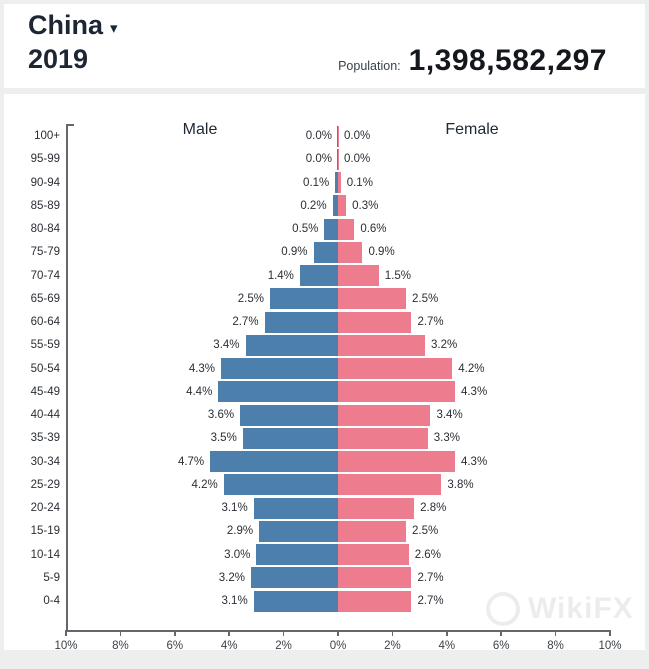 The image size is (649, 669). Describe the element at coordinates (51, 577) in the screenshot. I see `age-group-label: 5-9` at that location.